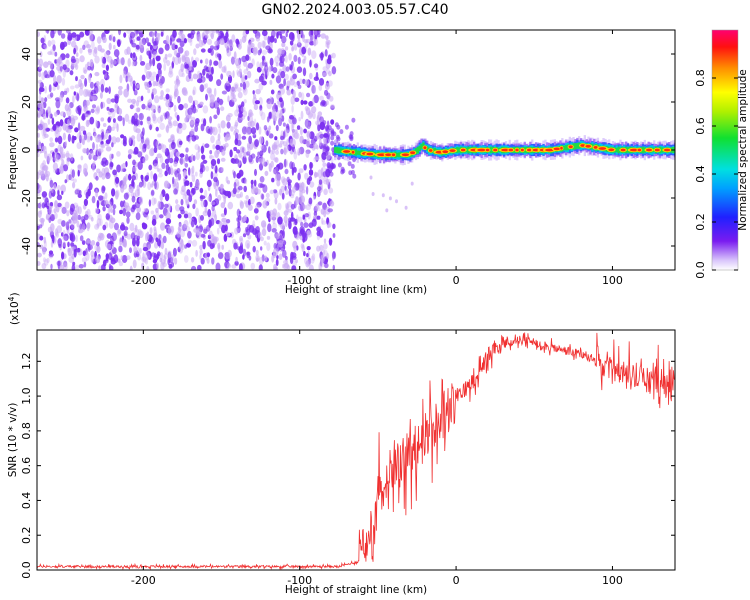 This screenshot has height=600, width=750. What do you see at coordinates (356, 590) in the screenshot?
I see `snr-x-label: Height of straight line (km)` at bounding box center [356, 590].